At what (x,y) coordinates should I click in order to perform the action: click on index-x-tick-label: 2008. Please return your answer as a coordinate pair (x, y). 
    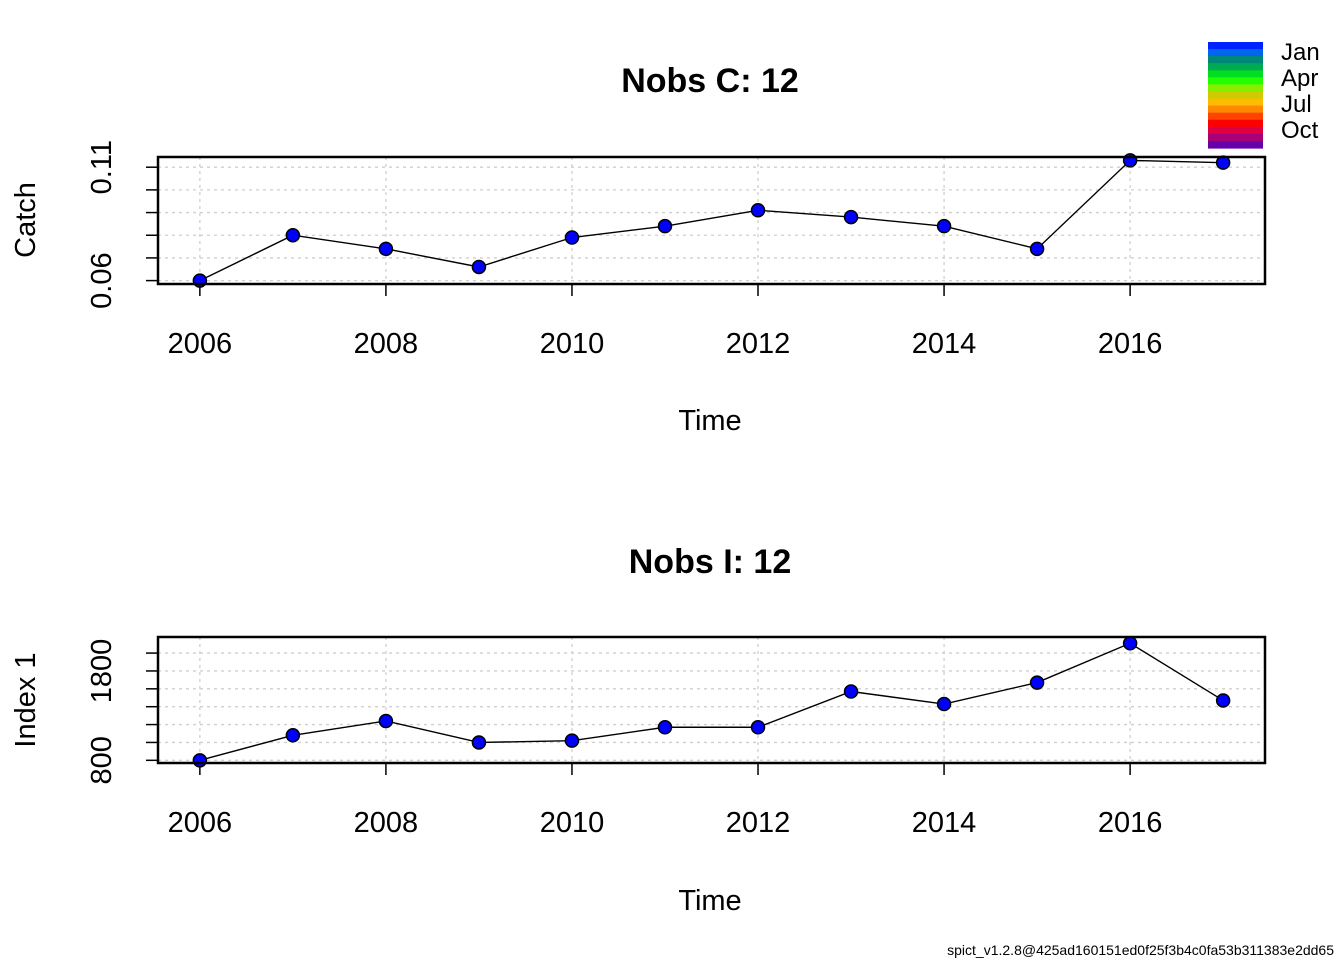
    Looking at the image, I should click on (386, 823).